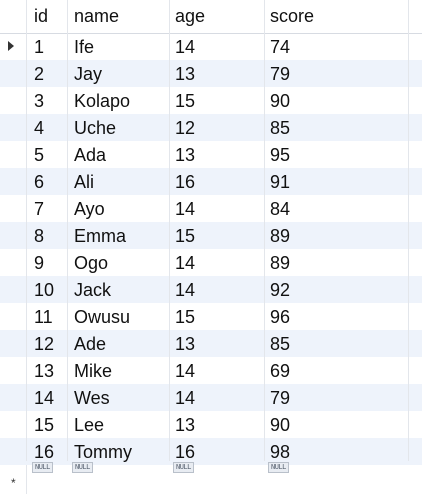 Image resolution: width=422 pixels, height=494 pixels. Describe the element at coordinates (39, 47) in the screenshot. I see `cell-id: 1` at that location.